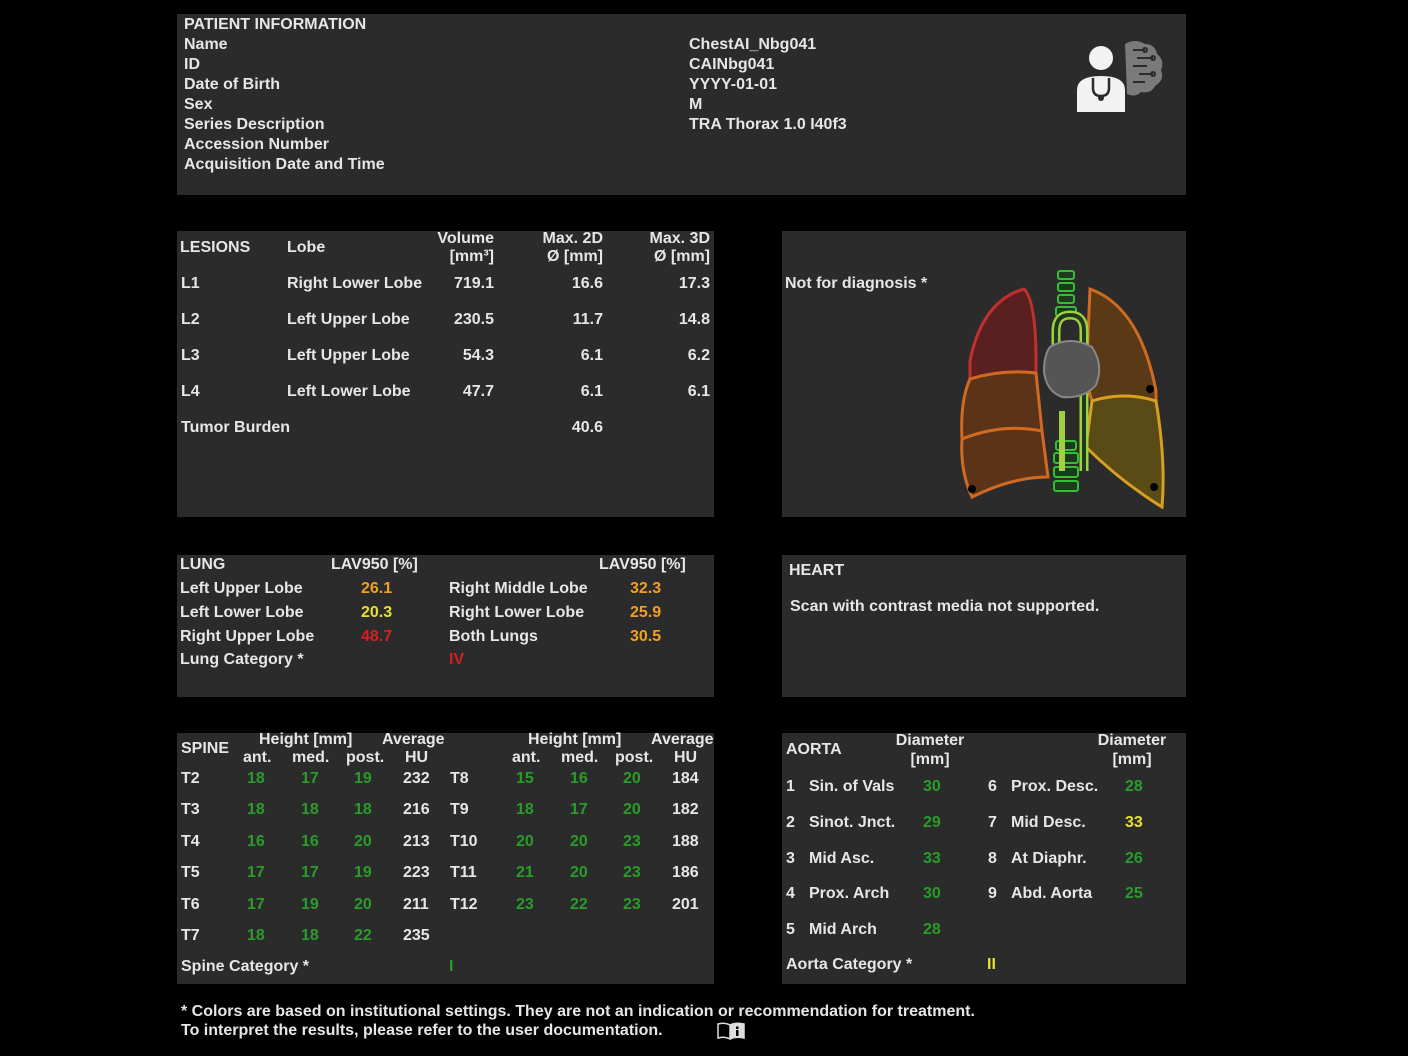 The image size is (1408, 1056). Describe the element at coordinates (416, 778) in the screenshot. I see `spine-average-hu: 232` at that location.